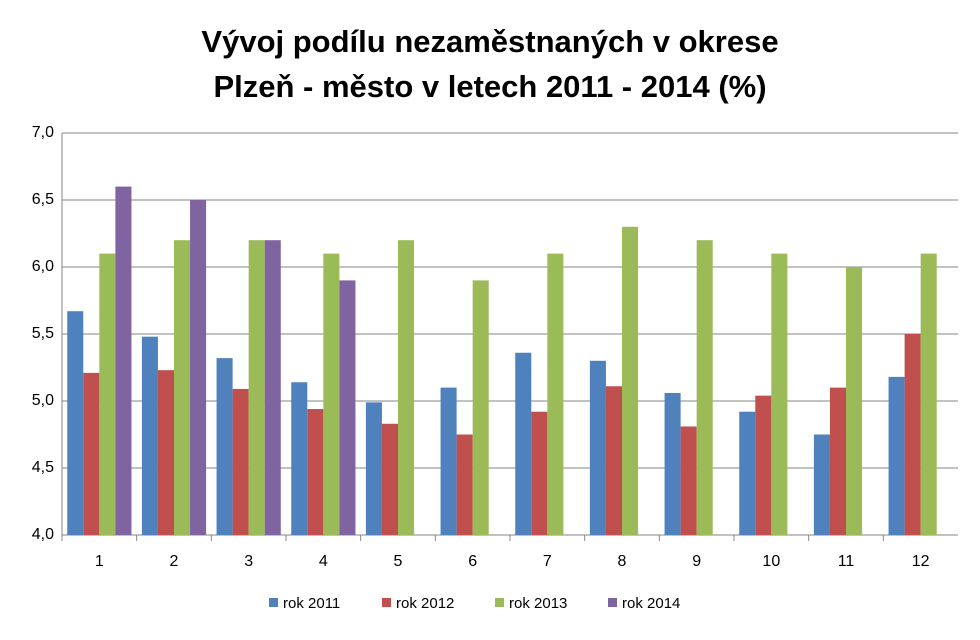 This screenshot has height=640, width=980. Describe the element at coordinates (846, 561) in the screenshot. I see `x-tick-label: 11` at that location.